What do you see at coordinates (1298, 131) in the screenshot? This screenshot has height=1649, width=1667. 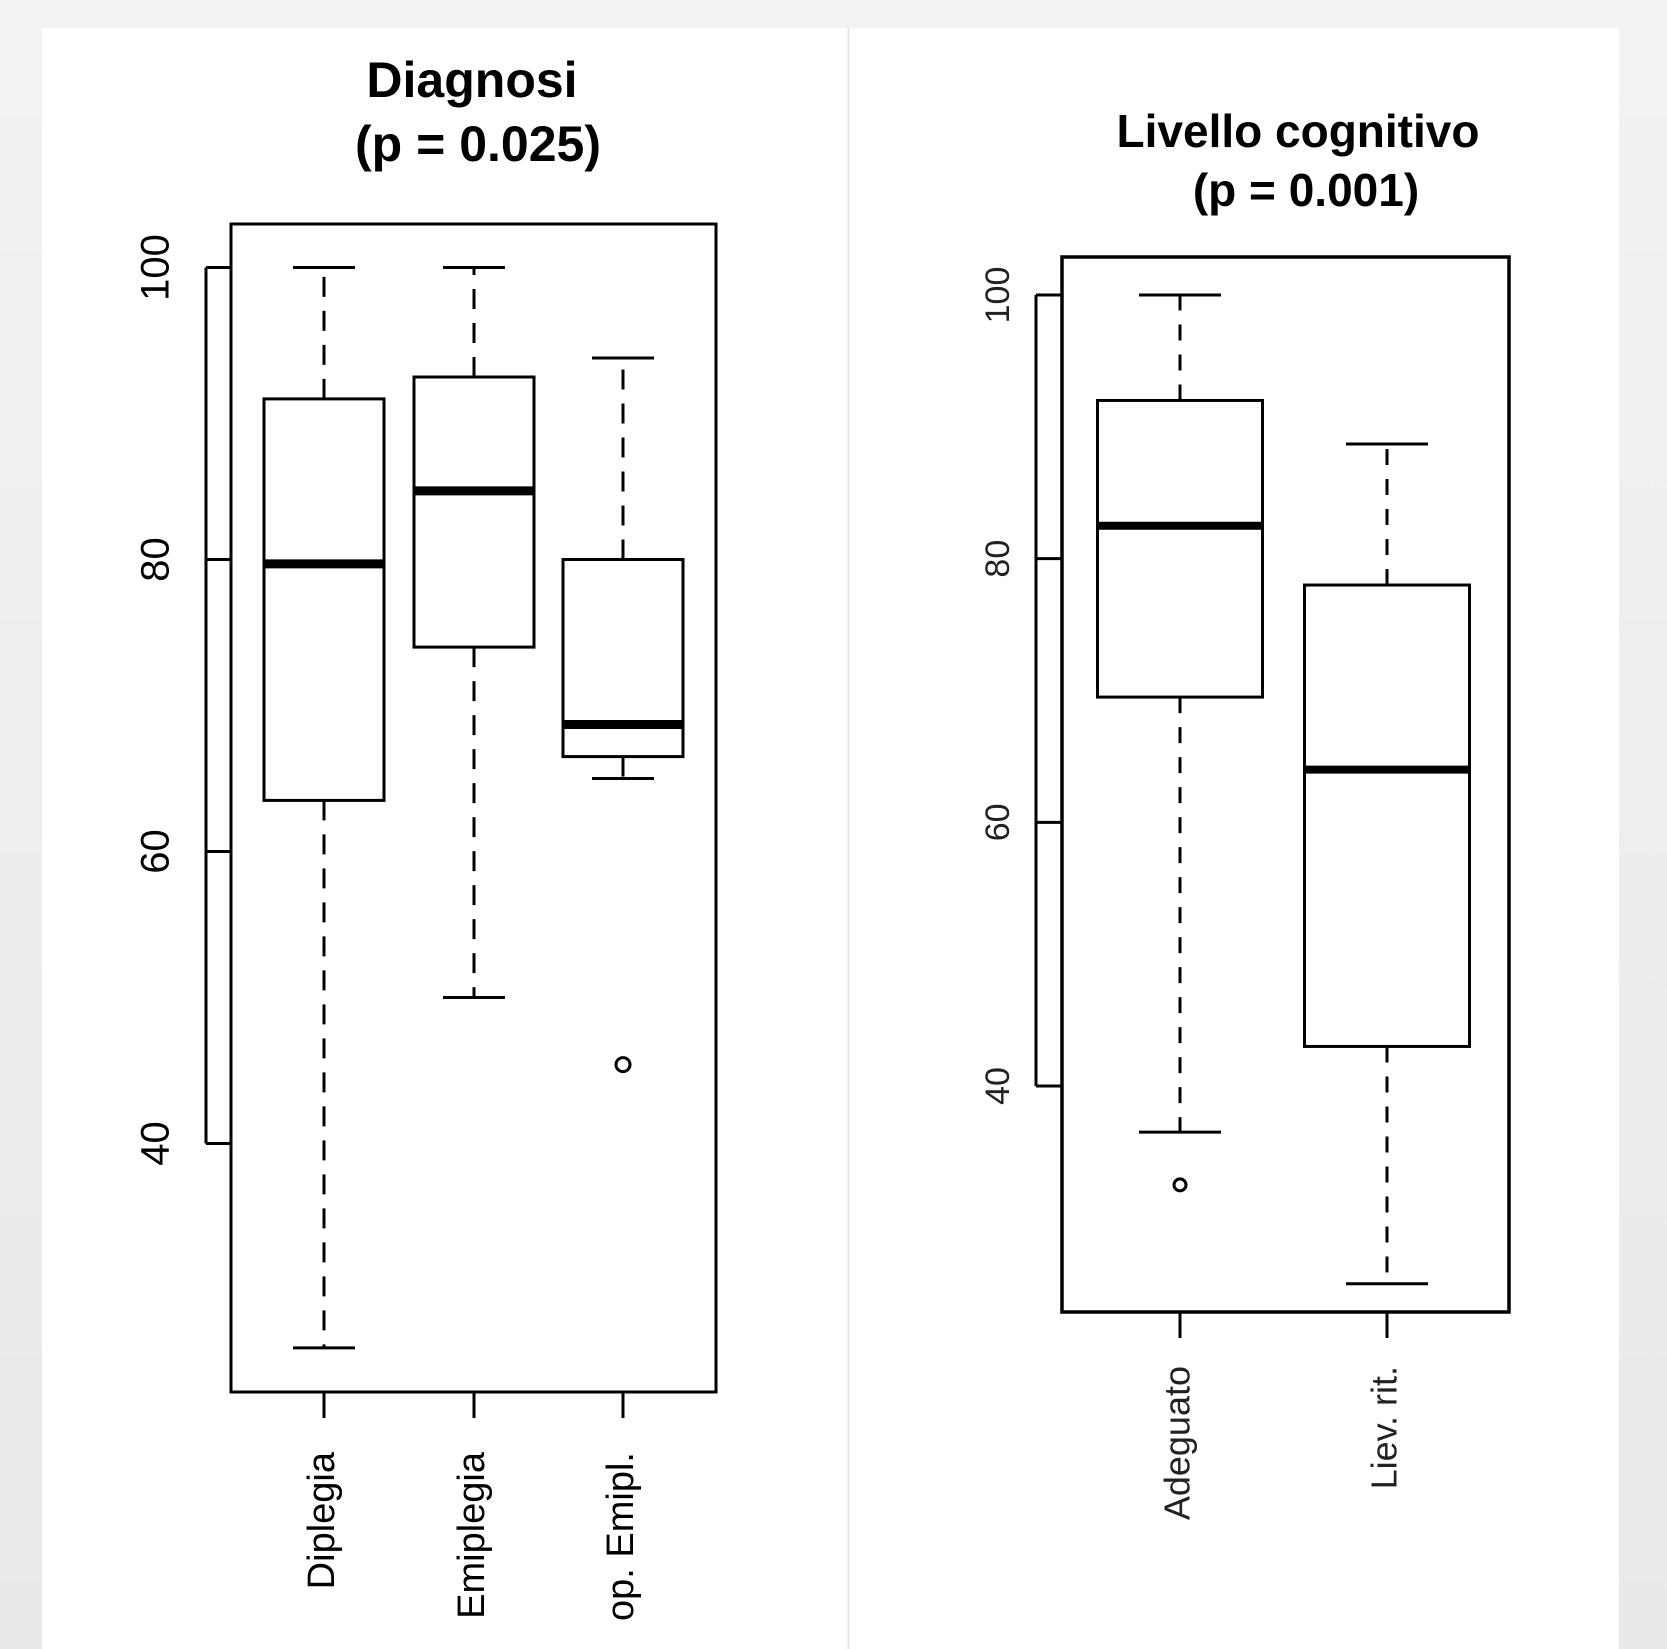 I see `chart-title: Livello cognitivo` at bounding box center [1298, 131].